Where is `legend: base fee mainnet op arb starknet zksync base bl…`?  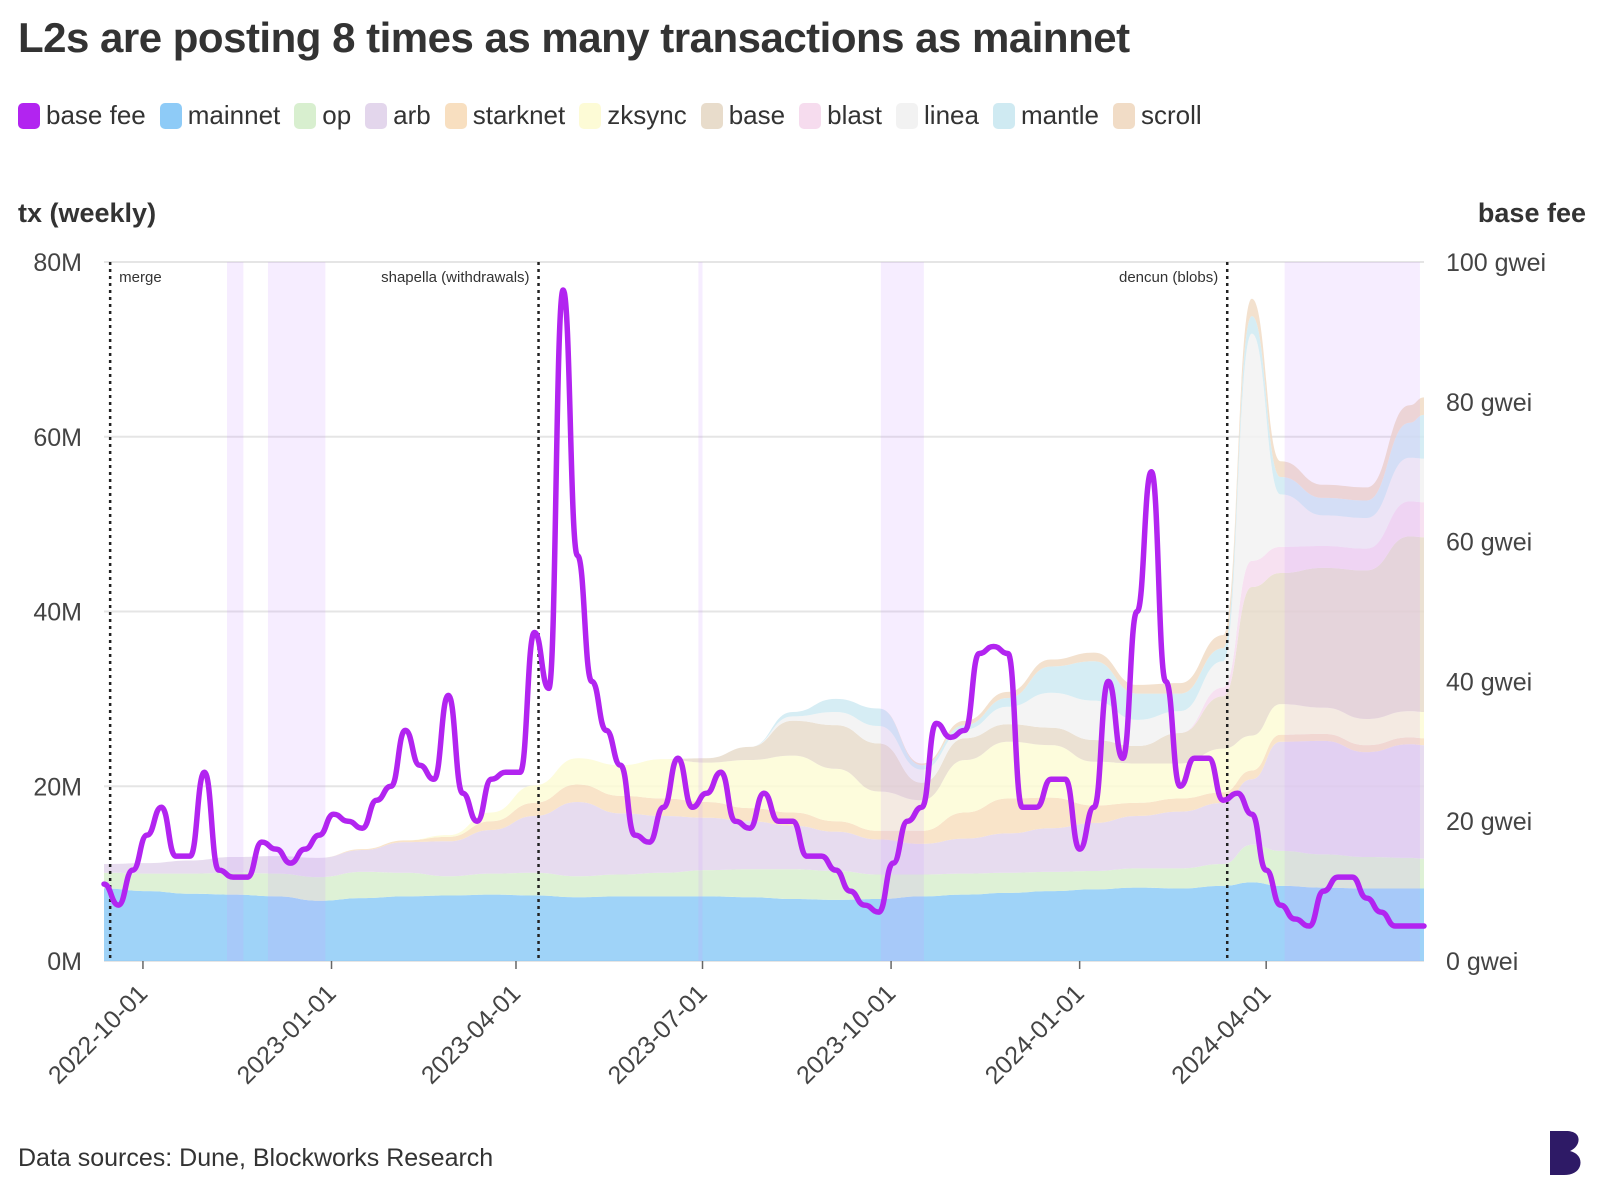 legend: base fee mainnet op arb starknet zksync base bl… is located at coordinates (617, 115).